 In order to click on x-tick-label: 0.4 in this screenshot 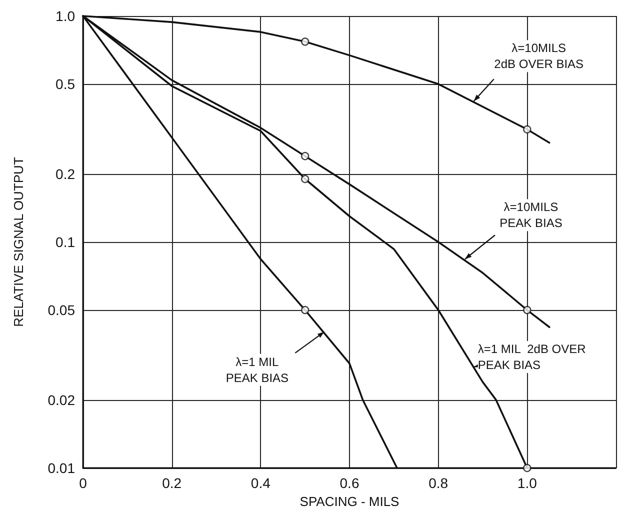, I will do `click(260, 483)`.